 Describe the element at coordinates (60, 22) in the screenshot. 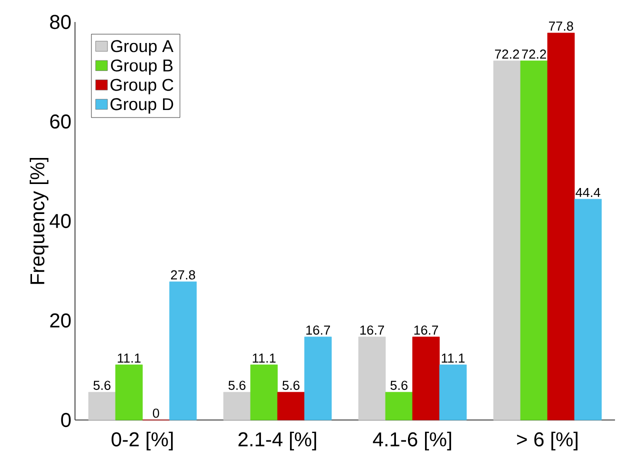

I see `y-tick-label: 80` at that location.